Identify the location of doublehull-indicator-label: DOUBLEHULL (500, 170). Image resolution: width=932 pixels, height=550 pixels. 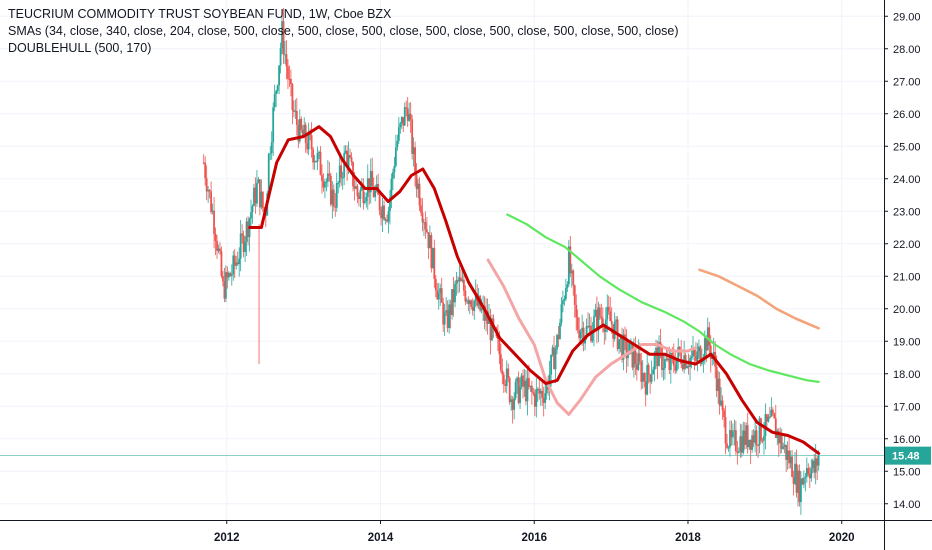
(80, 48).